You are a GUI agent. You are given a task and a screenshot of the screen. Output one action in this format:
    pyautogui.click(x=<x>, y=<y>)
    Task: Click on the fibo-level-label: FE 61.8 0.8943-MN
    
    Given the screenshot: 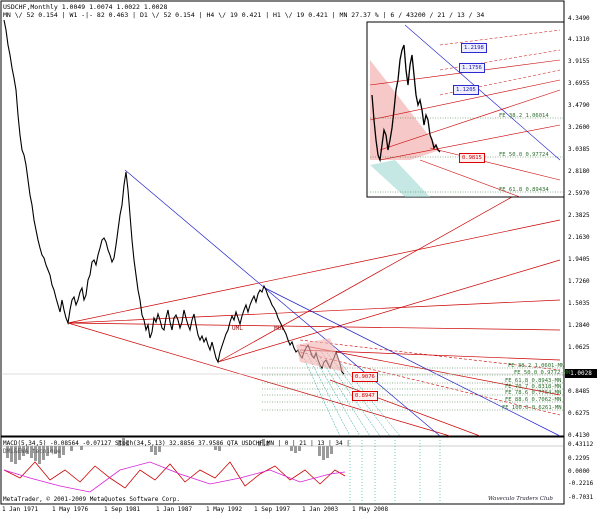 What is the action you would take?
    pyautogui.click(x=533, y=381)
    